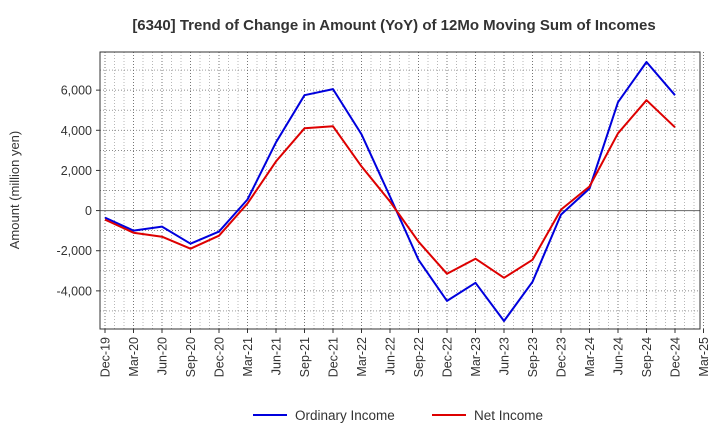  What do you see at coordinates (88, 211) in the screenshot?
I see `y-tick-label: 0` at bounding box center [88, 211].